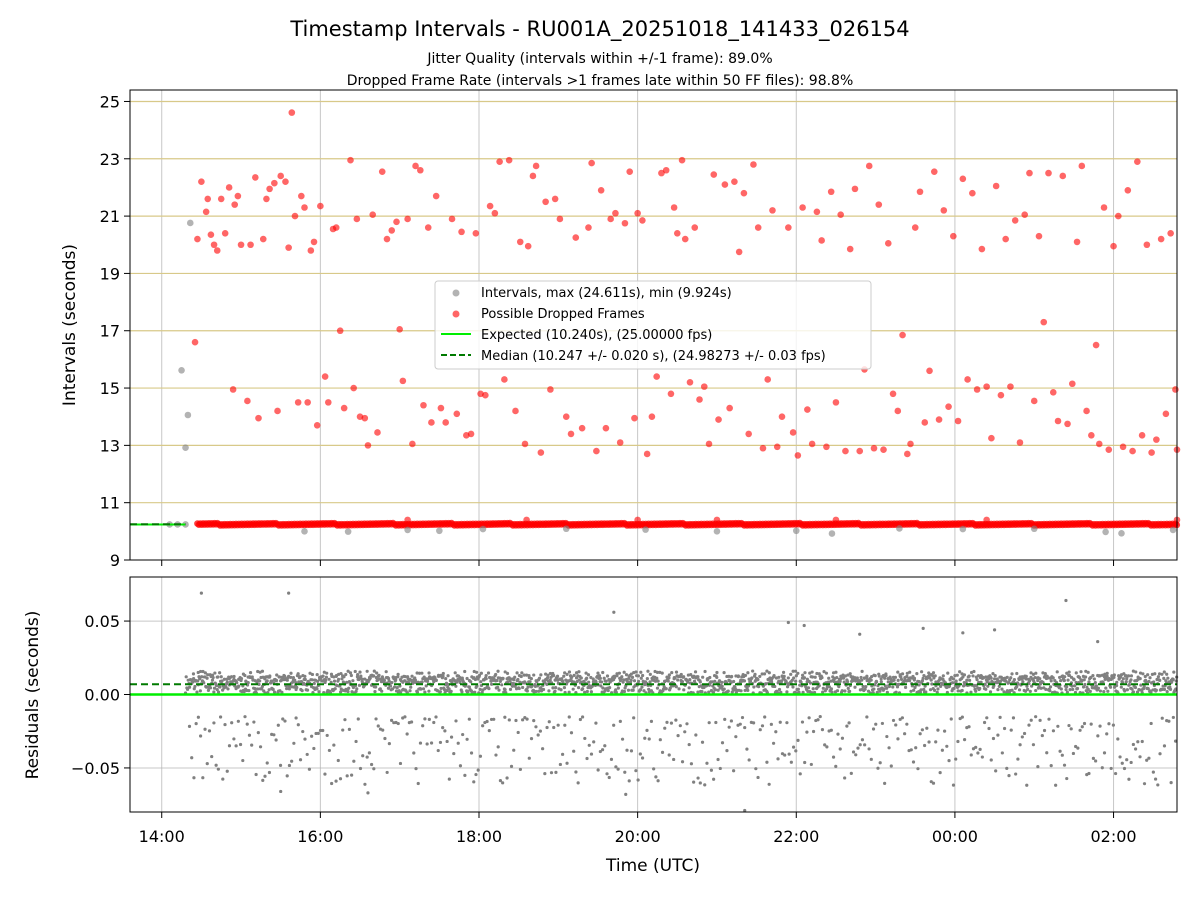 Image resolution: width=1200 pixels, height=900 pixels. I want to click on intervals-y-tick-label: 23, so click(110, 159).